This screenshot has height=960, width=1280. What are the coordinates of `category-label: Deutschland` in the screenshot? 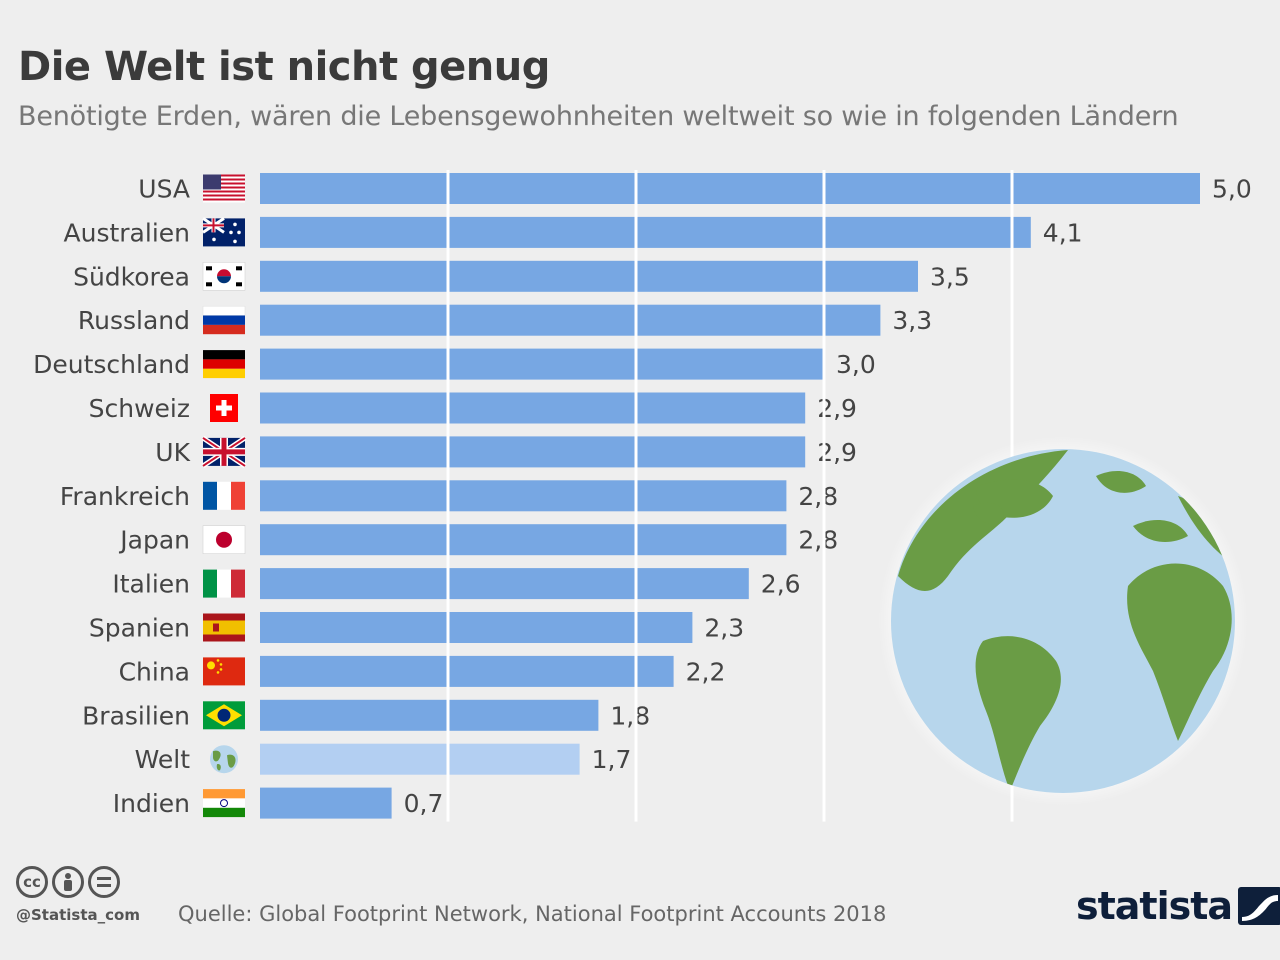 It's located at (111, 364).